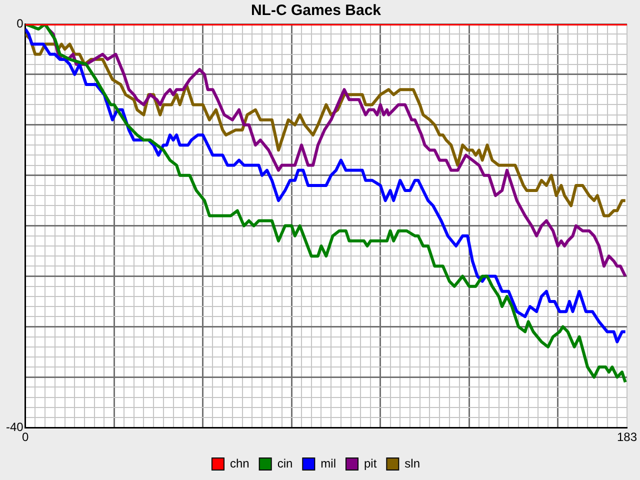 The image size is (640, 480). I want to click on y-tick-label: -40, so click(15, 427).